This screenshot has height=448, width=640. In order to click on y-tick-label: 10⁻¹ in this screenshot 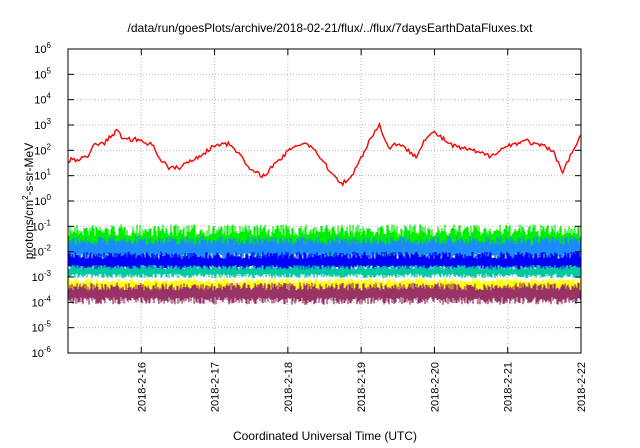, I will do `click(42, 225)`.